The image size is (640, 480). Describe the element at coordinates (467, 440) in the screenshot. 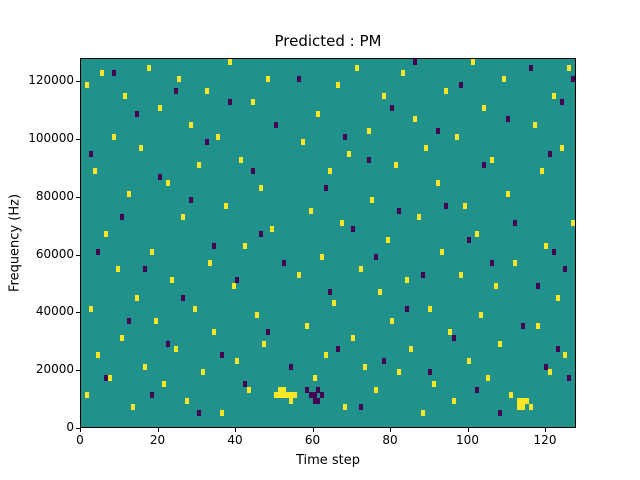

I see `x-tick-label: 100` at that location.